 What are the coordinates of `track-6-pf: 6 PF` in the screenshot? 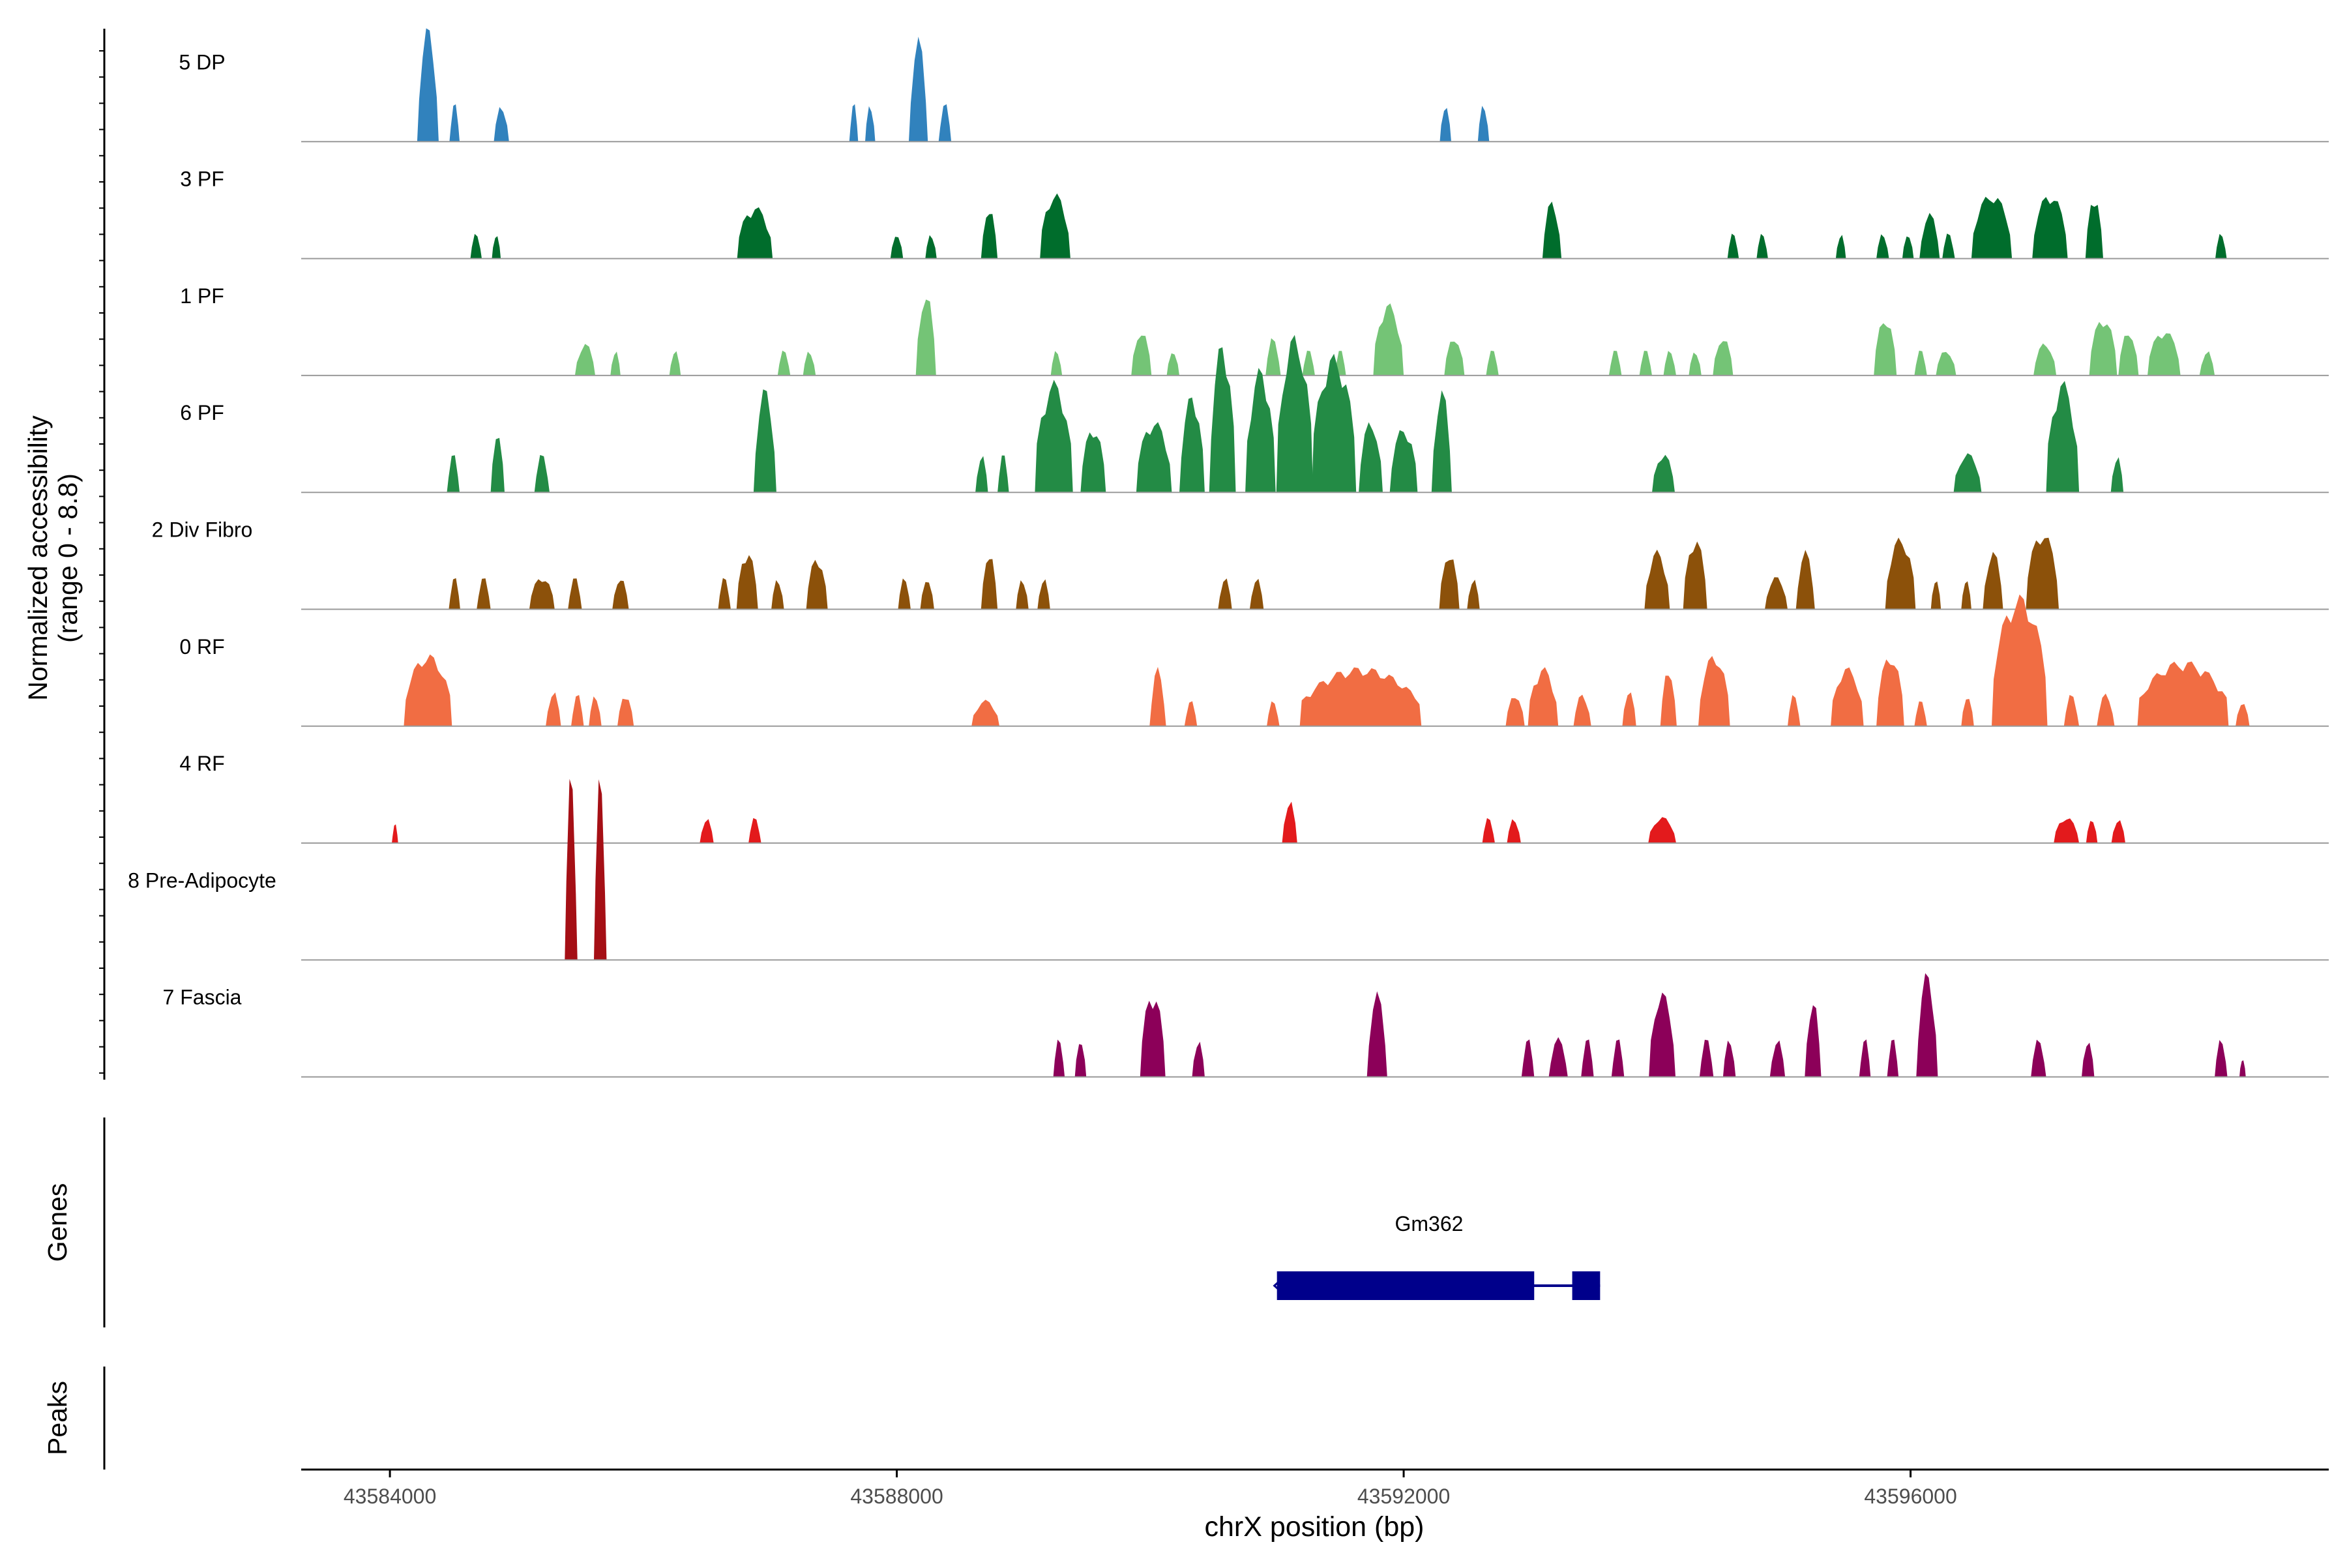 It's located at (1254, 414).